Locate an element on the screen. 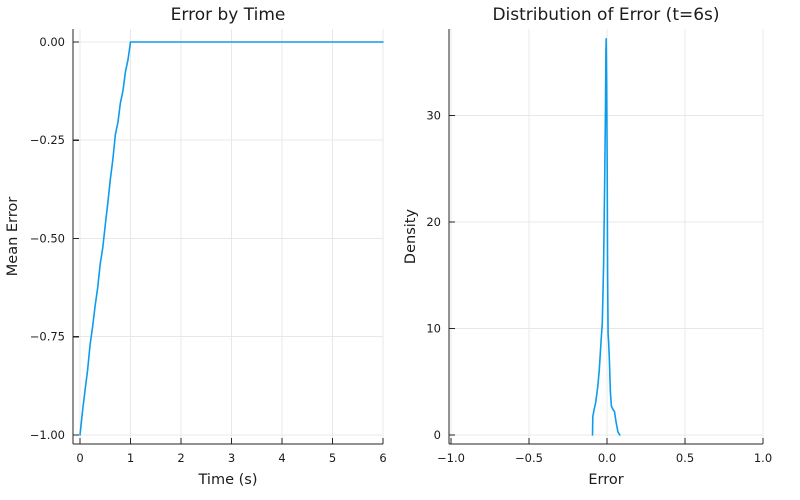  x-axis-label: Error is located at coordinates (605, 480).